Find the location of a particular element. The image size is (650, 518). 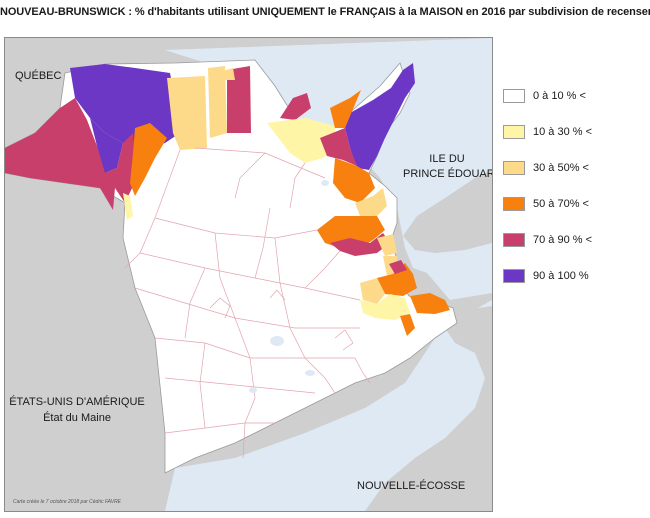

legend-label: 10 à 30 % < is located at coordinates (563, 132).